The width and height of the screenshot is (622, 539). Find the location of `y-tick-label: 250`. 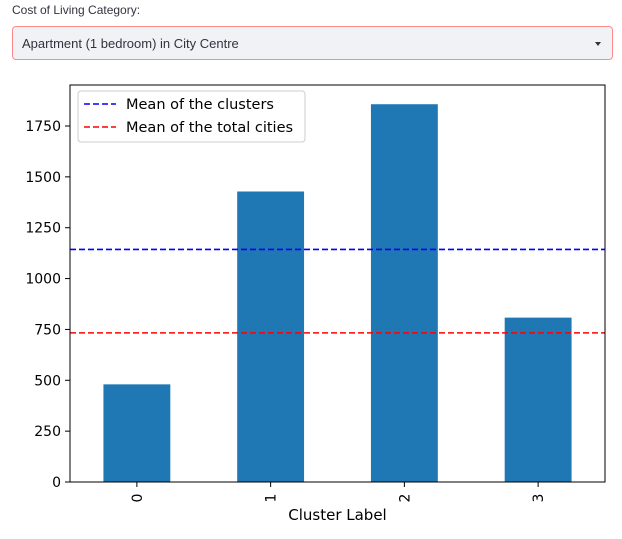

y-tick-label: 250 is located at coordinates (47, 432).